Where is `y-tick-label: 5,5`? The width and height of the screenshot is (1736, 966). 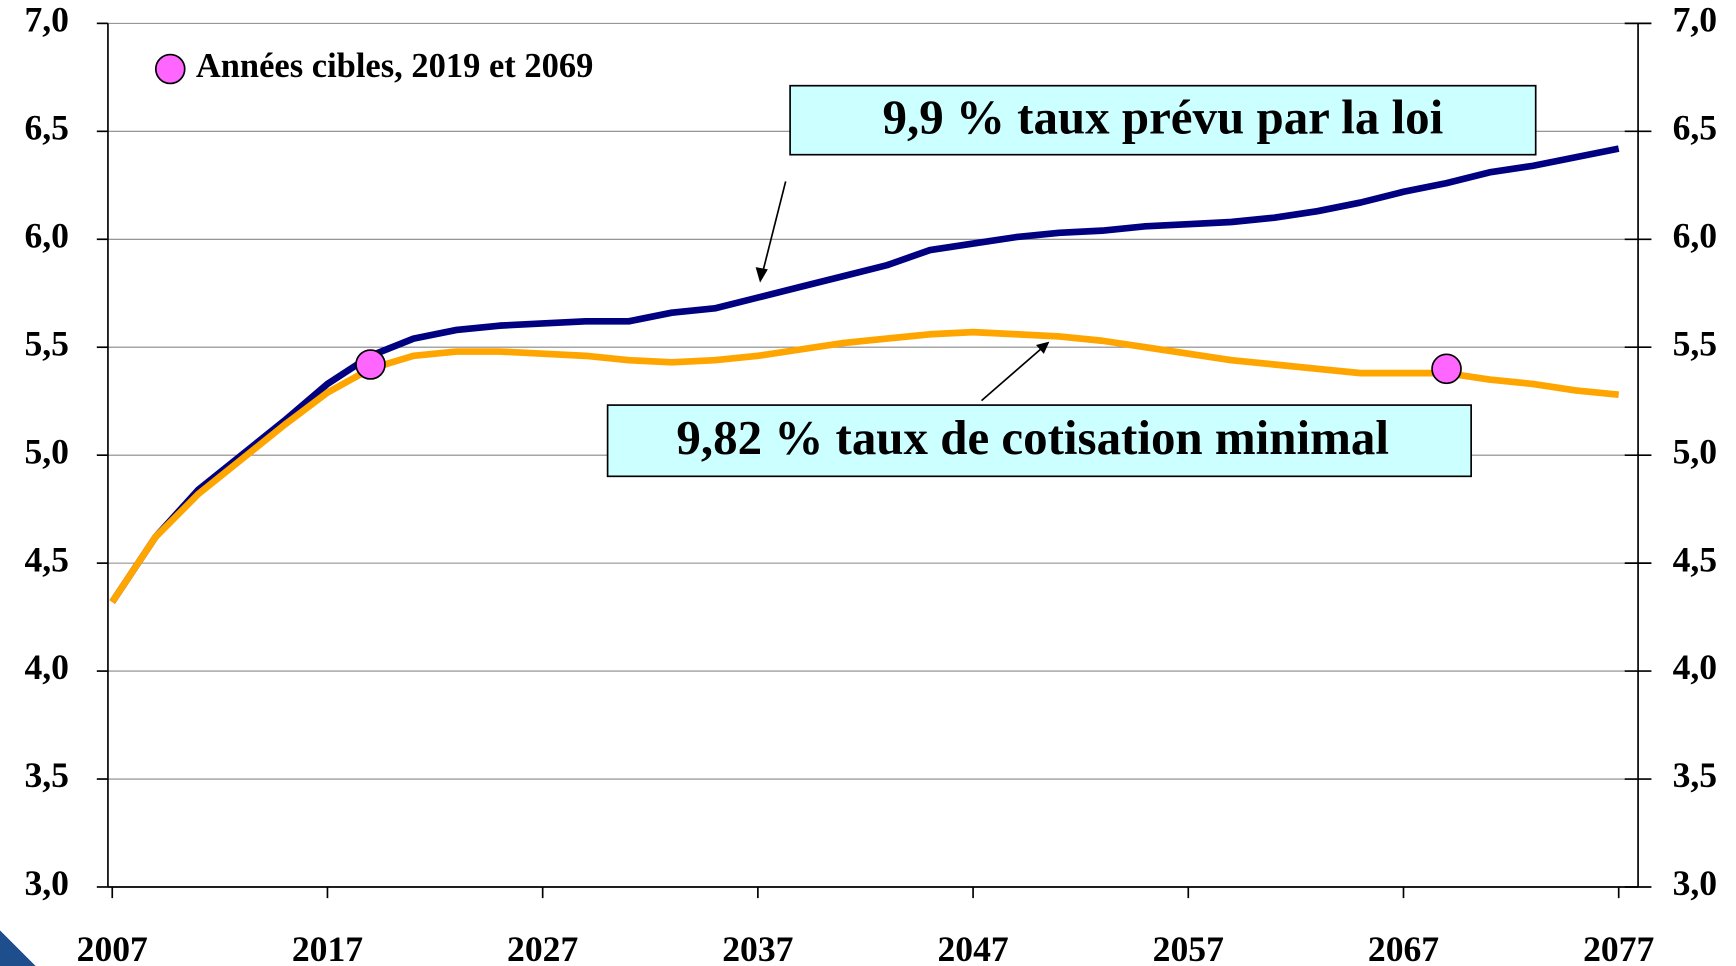
y-tick-label: 5,5 is located at coordinates (46, 343).